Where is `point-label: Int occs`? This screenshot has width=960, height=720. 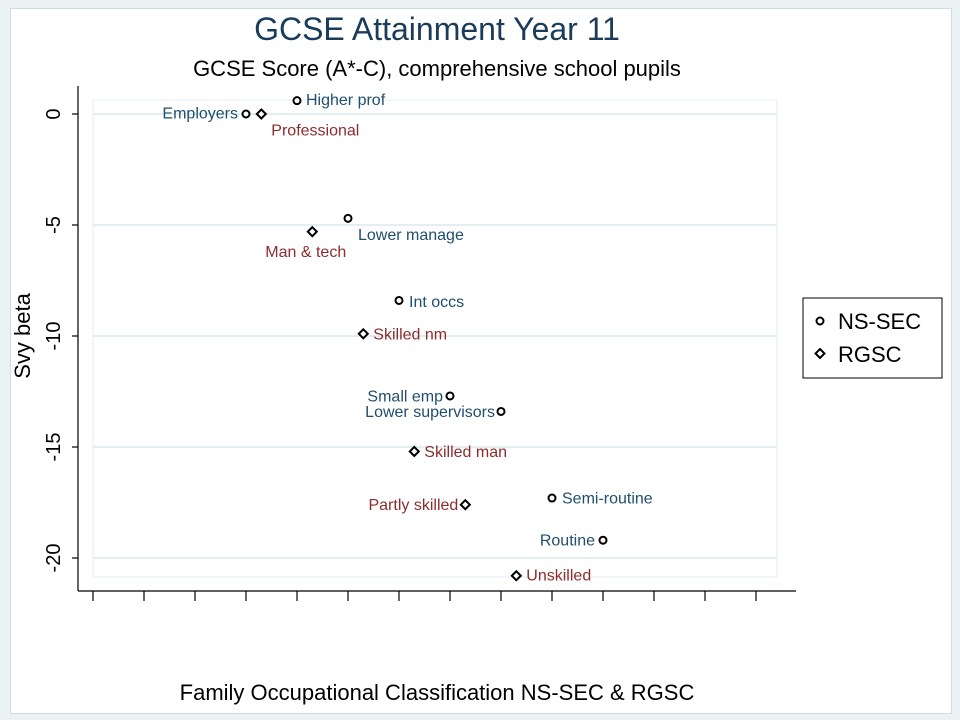
point-label: Int occs is located at coordinates (436, 302).